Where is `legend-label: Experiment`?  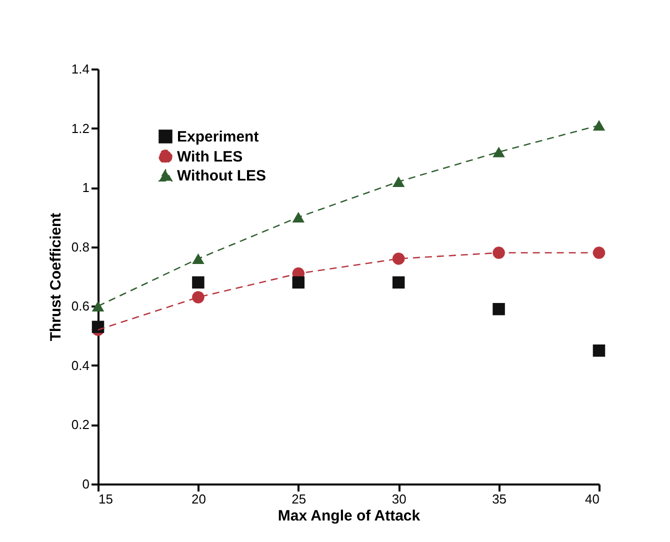 legend-label: Experiment is located at coordinates (218, 137).